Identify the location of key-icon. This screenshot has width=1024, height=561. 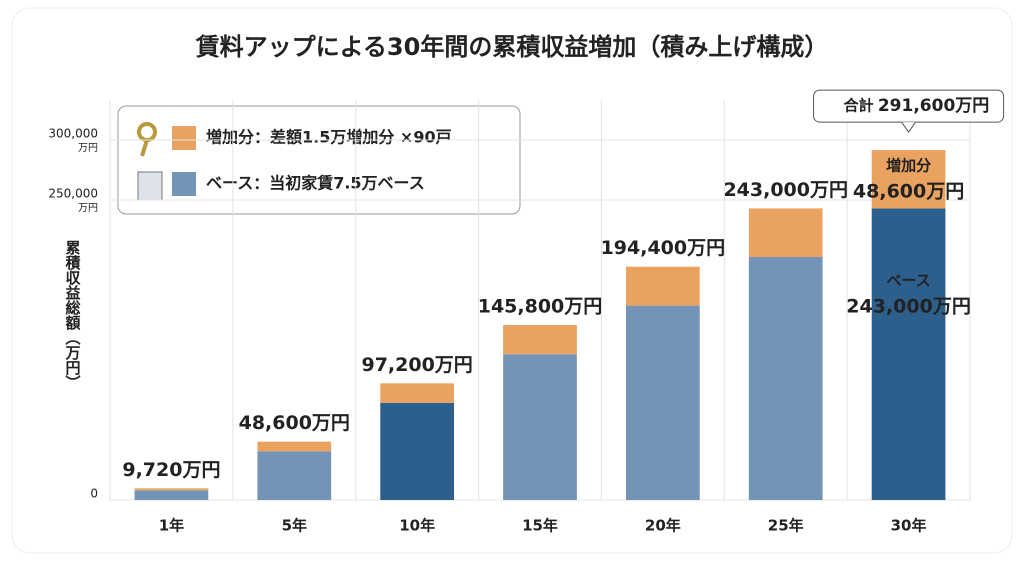
(144, 148).